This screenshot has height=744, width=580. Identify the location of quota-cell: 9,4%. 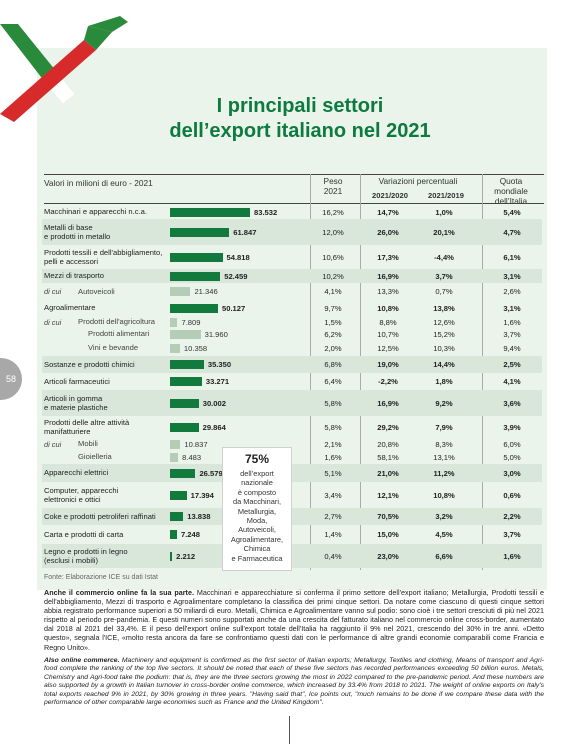
(512, 348).